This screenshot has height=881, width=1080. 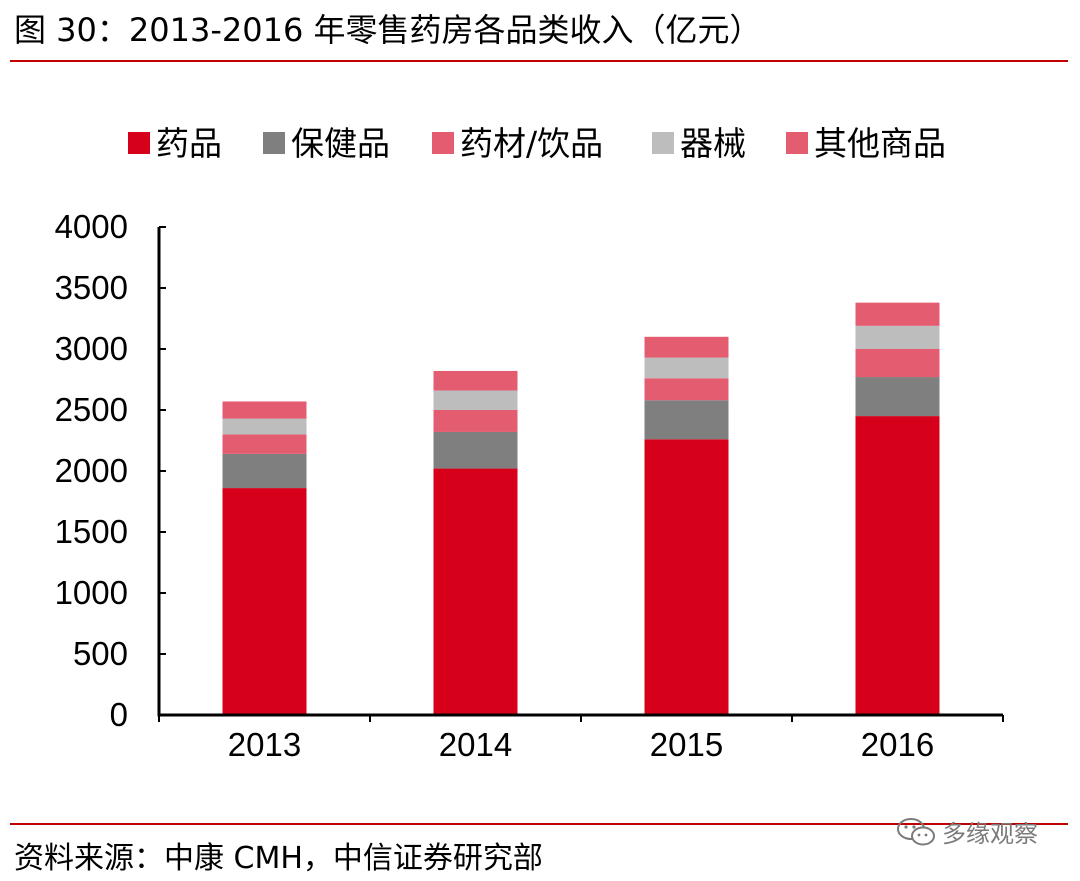 I want to click on legend-label-4: 器械, so click(x=713, y=143).